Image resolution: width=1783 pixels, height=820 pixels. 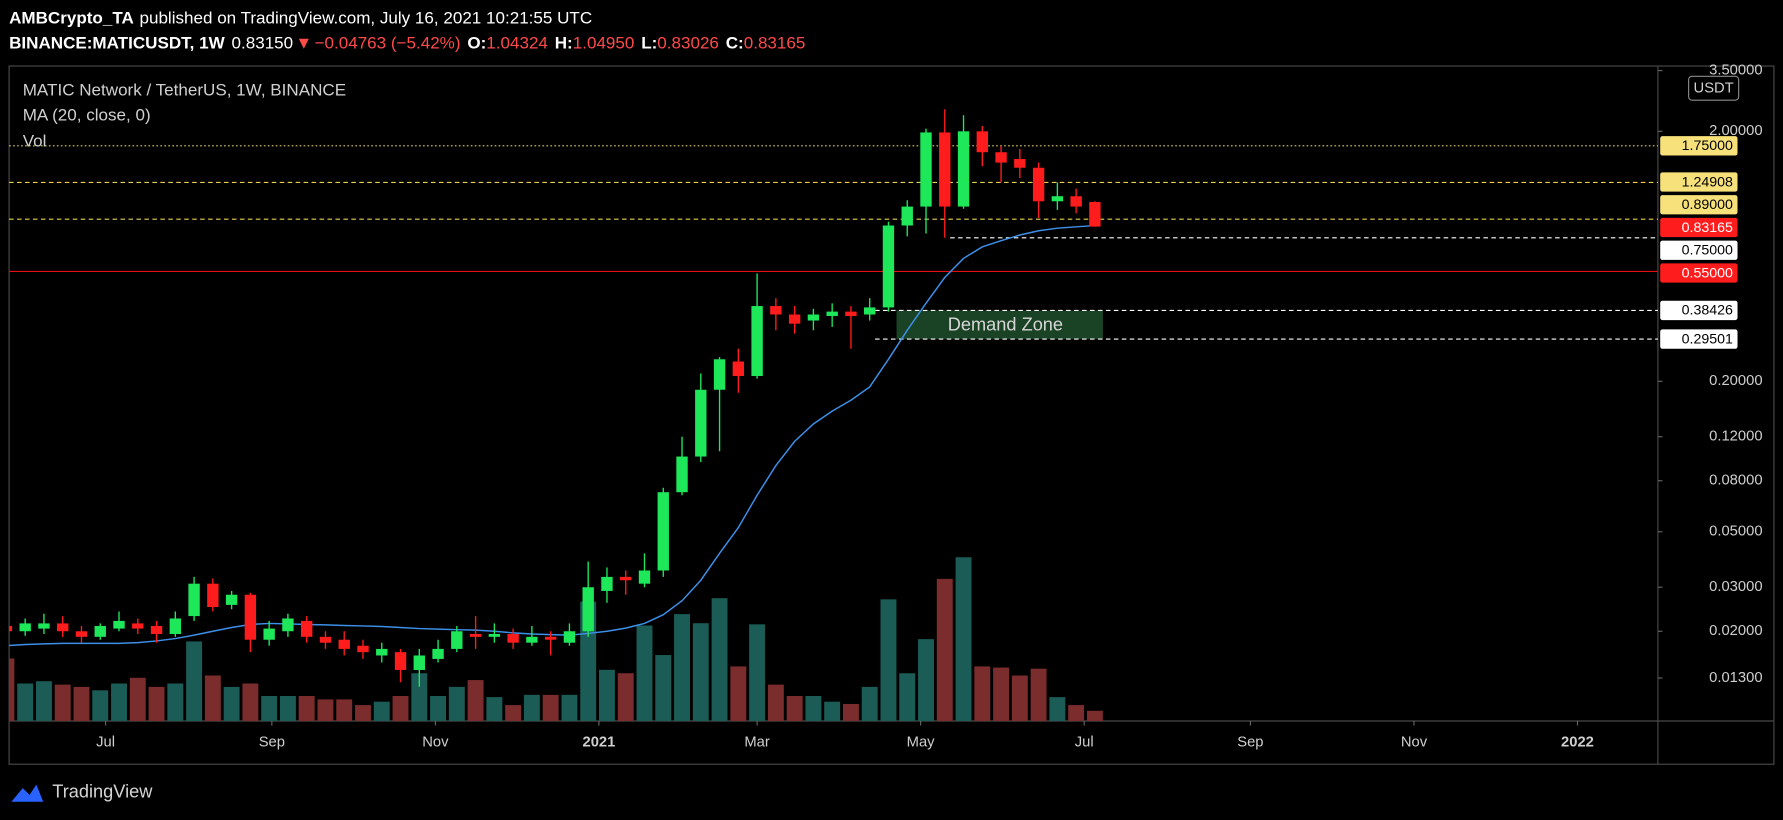 What do you see at coordinates (102, 791) in the screenshot?
I see `brand-name: TradingView` at bounding box center [102, 791].